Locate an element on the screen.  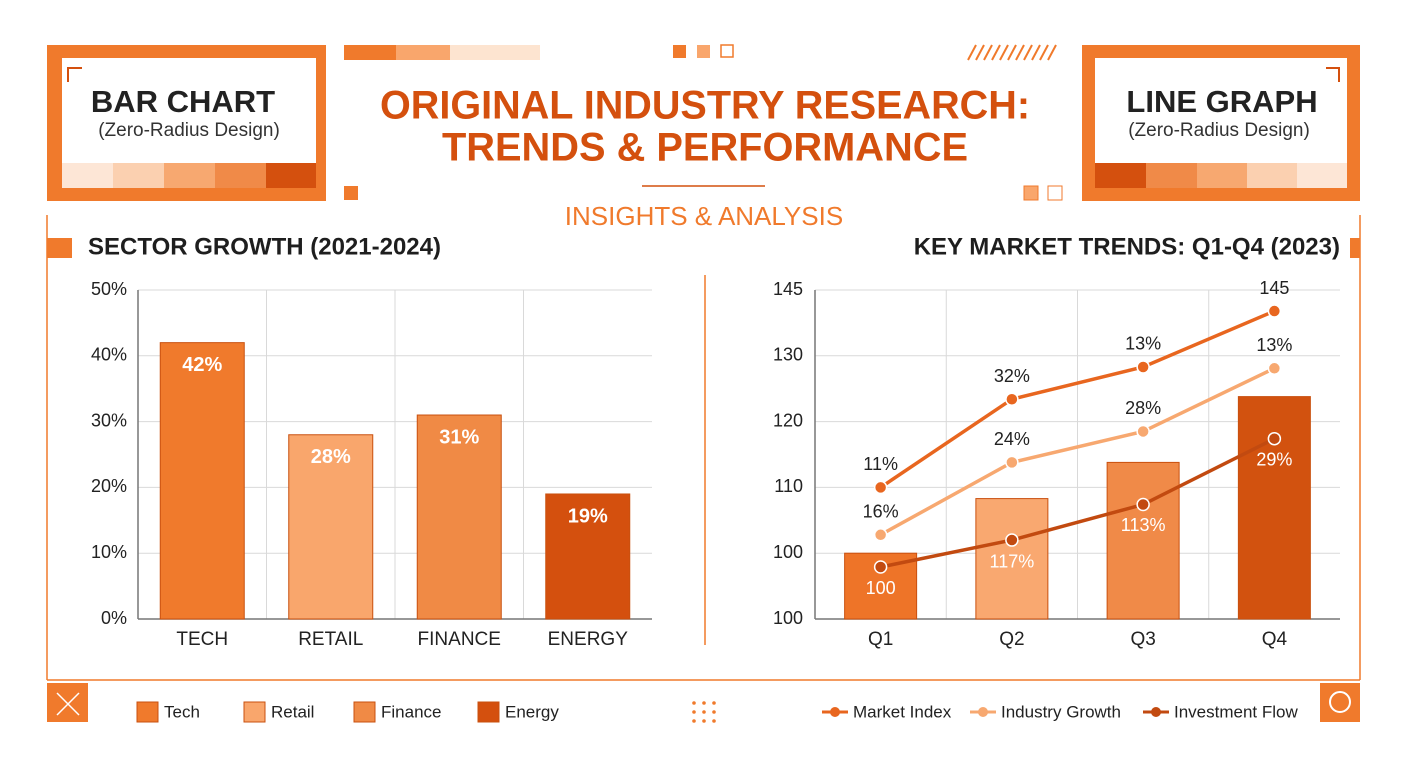
x-tick-label: ENERGY is located at coordinates (588, 639).